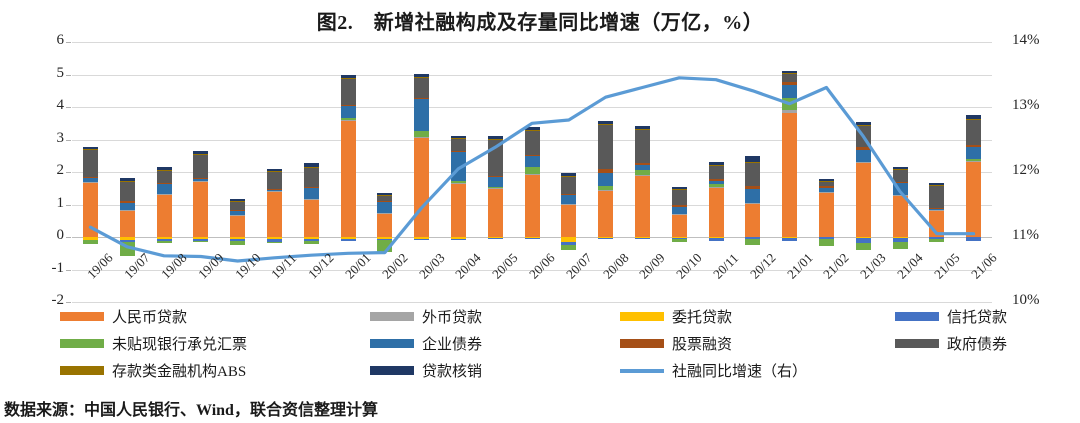 Image resolution: width=1080 pixels, height=423 pixels. Describe the element at coordinates (951, 343) in the screenshot. I see `legend-item: 政府债券` at that location.